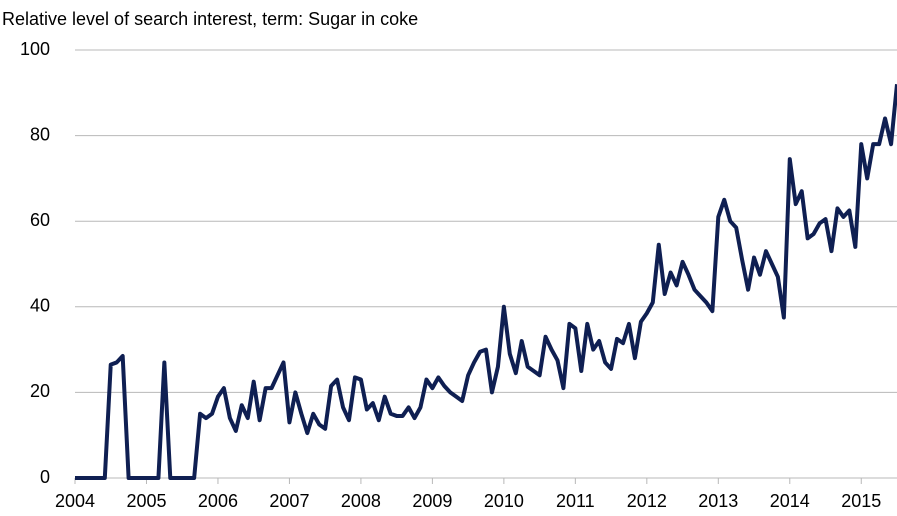 The image size is (897, 516). Describe the element at coordinates (40, 306) in the screenshot. I see `y-tick-label: 40` at that location.